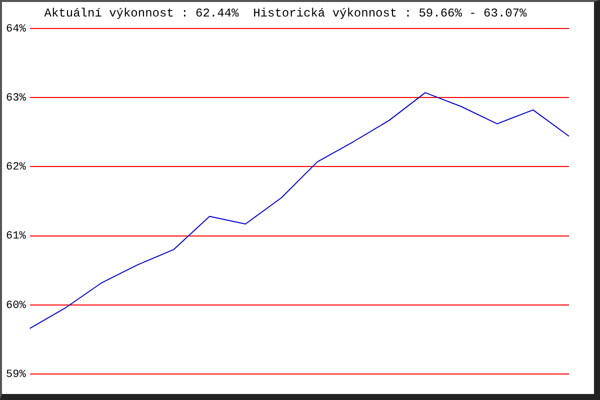 The width and height of the screenshot is (600, 400). Describe the element at coordinates (16, 98) in the screenshot. I see `y-tick-label: 63%` at that location.